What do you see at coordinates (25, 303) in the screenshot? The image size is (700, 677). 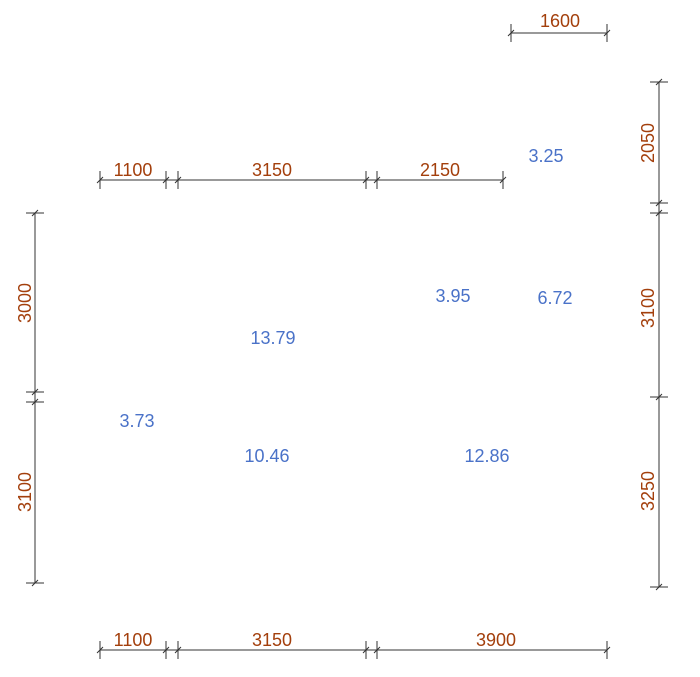 I see `dimension-label: 3000` at bounding box center [25, 303].